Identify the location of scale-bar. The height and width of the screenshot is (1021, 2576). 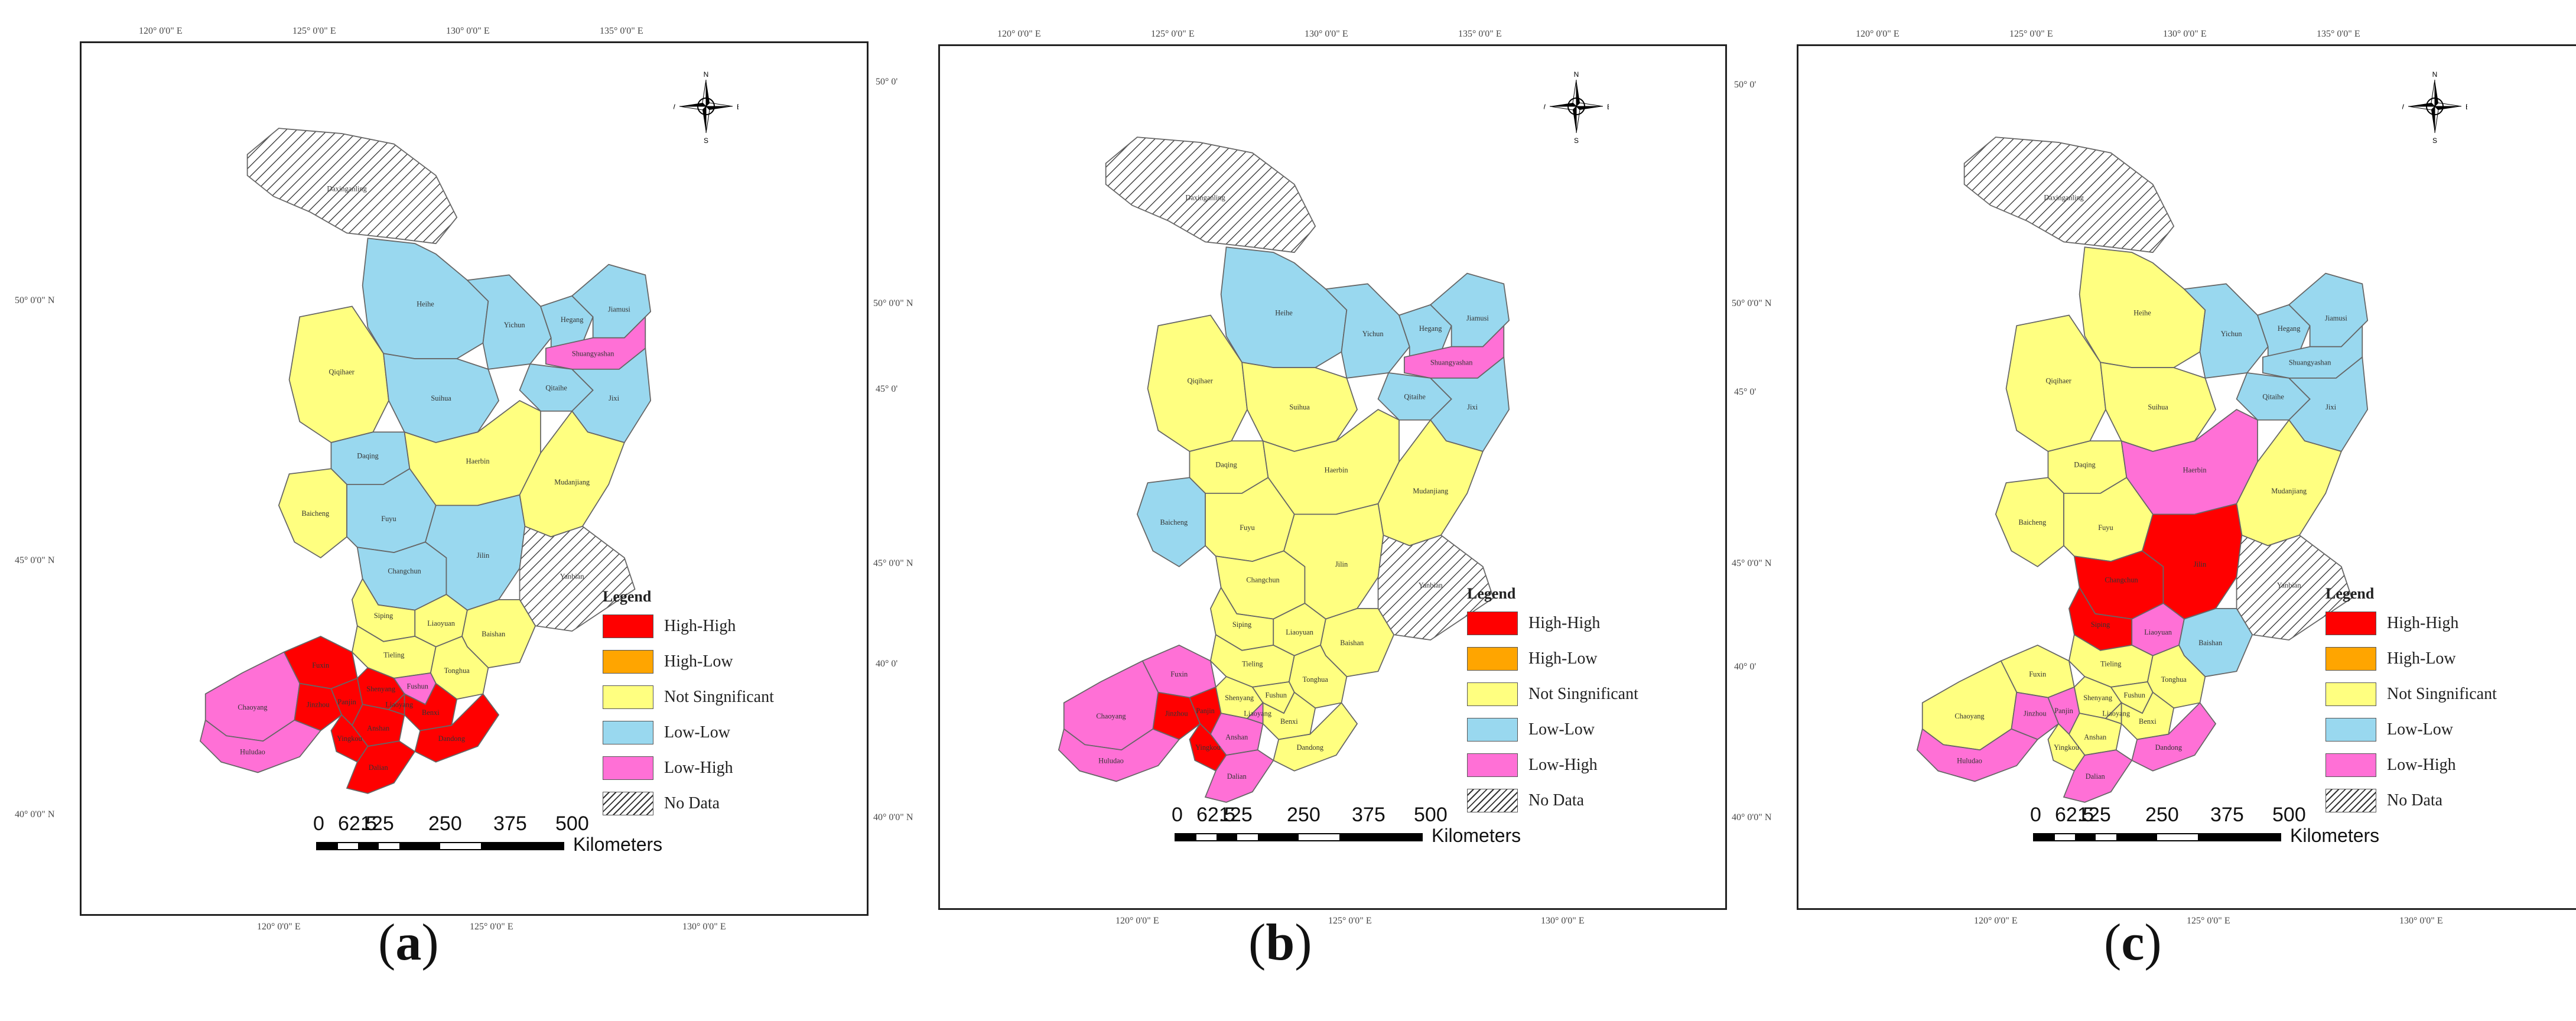
(440, 846).